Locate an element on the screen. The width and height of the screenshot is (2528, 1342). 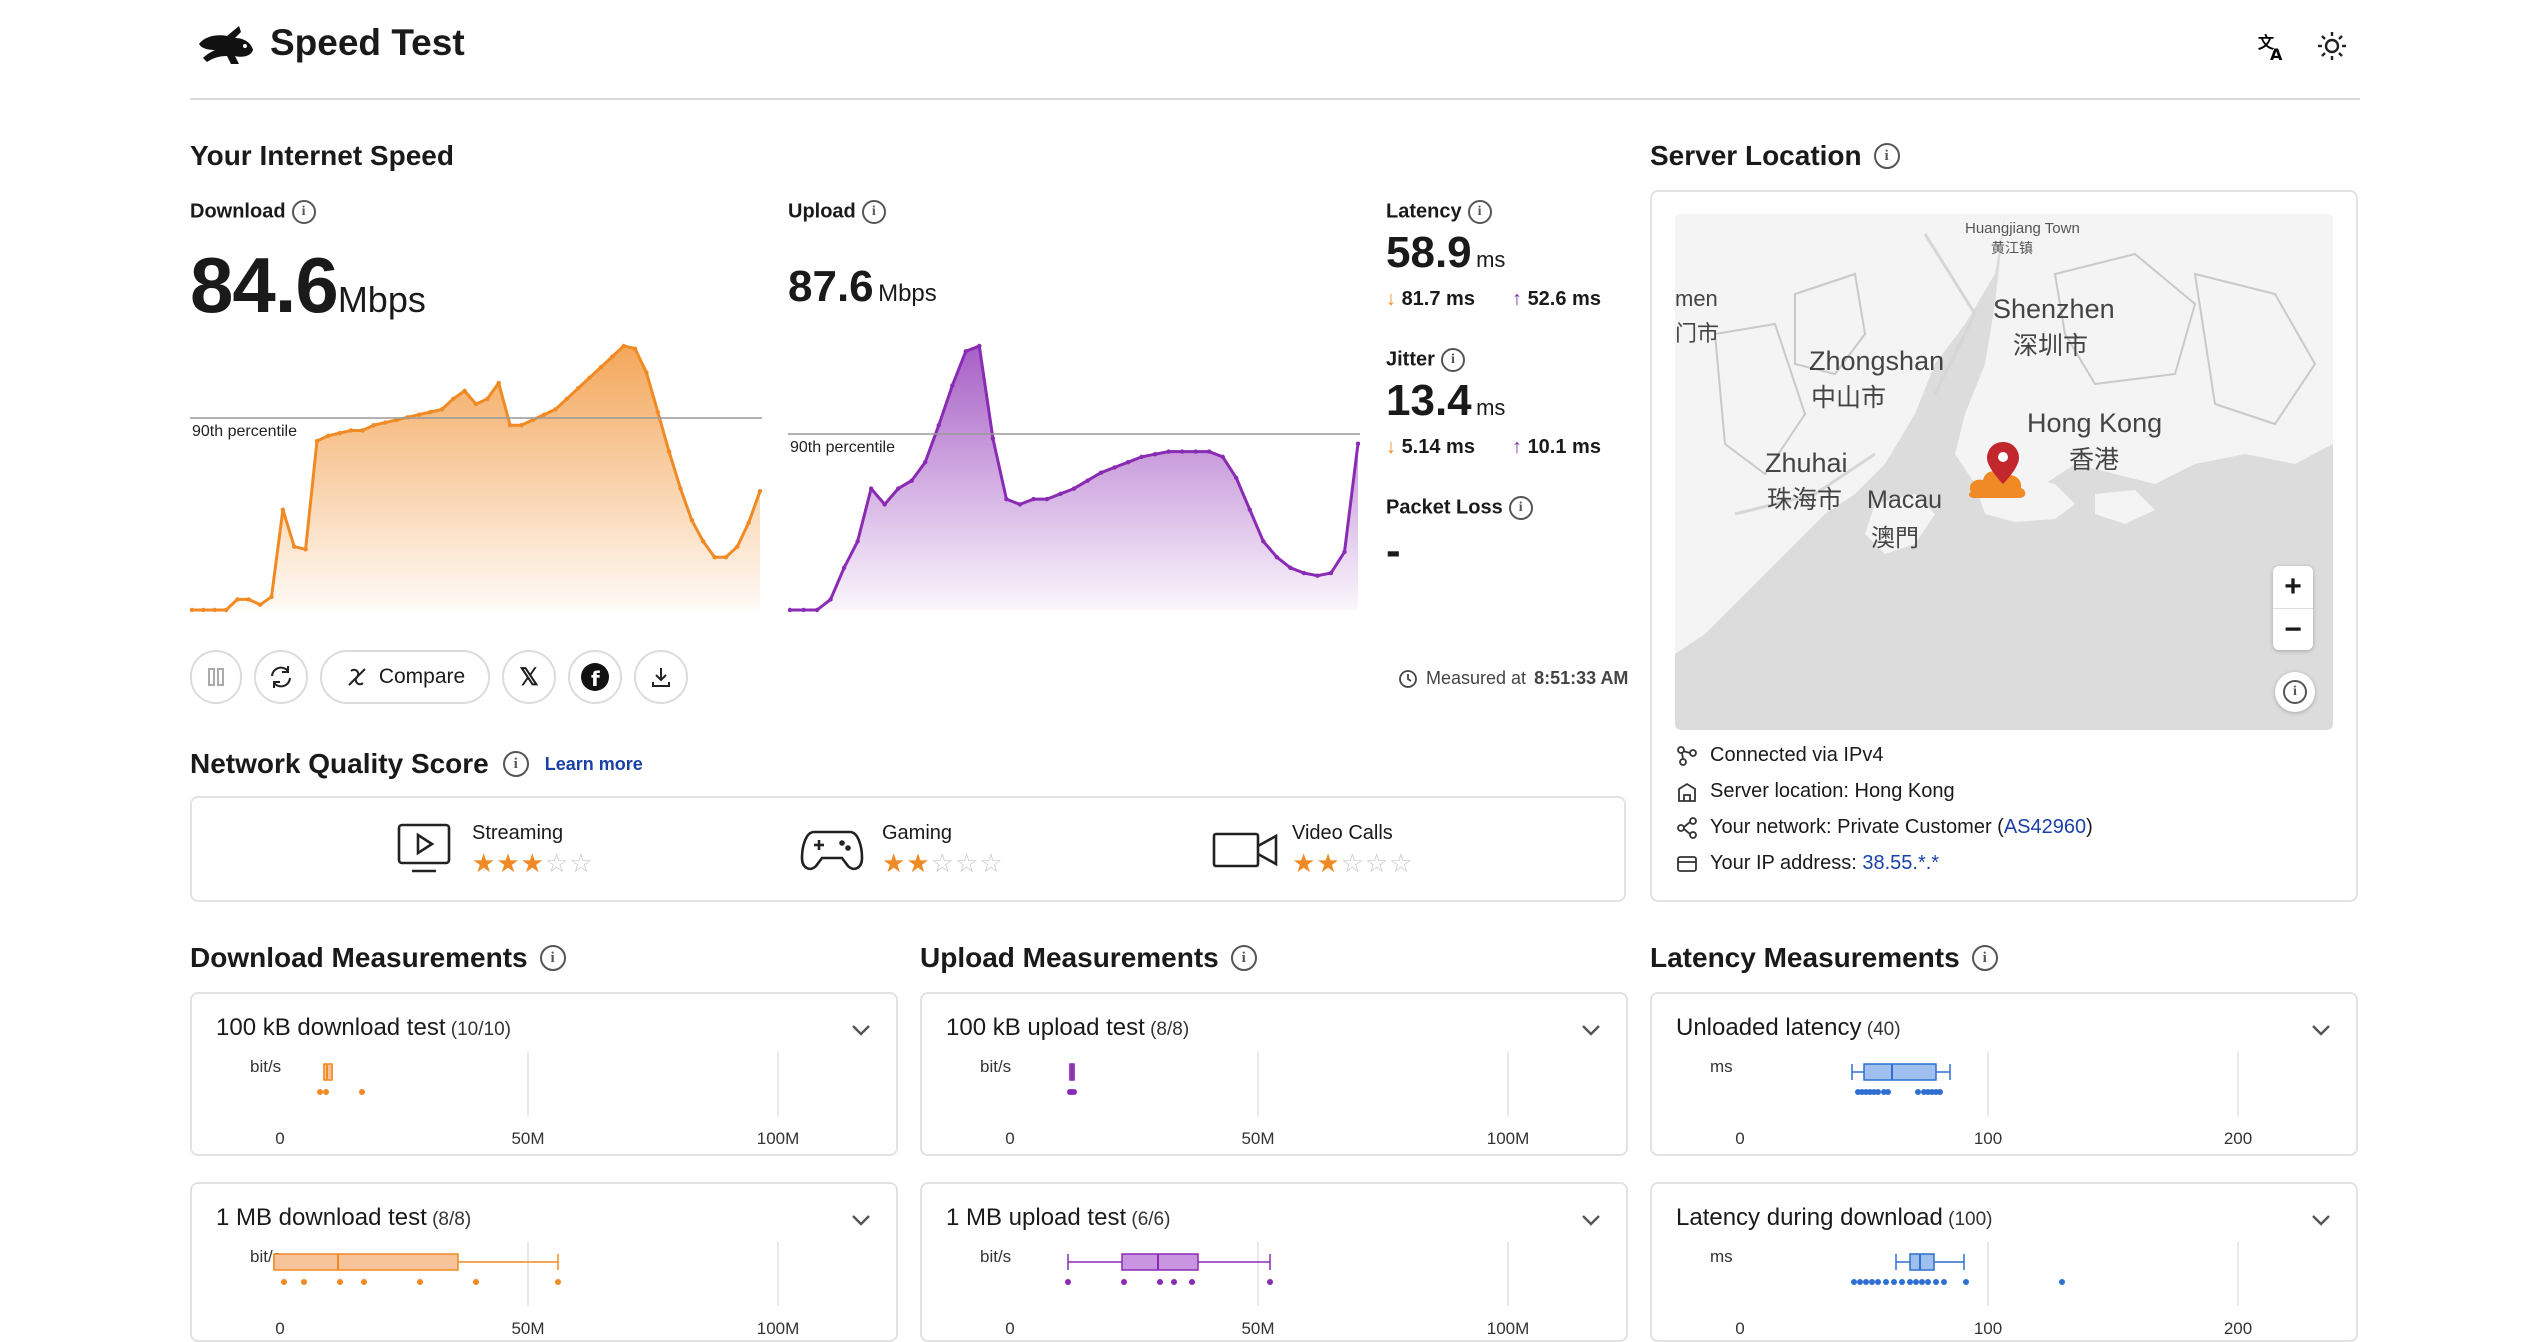
box-iqr is located at coordinates (1900, 1072).